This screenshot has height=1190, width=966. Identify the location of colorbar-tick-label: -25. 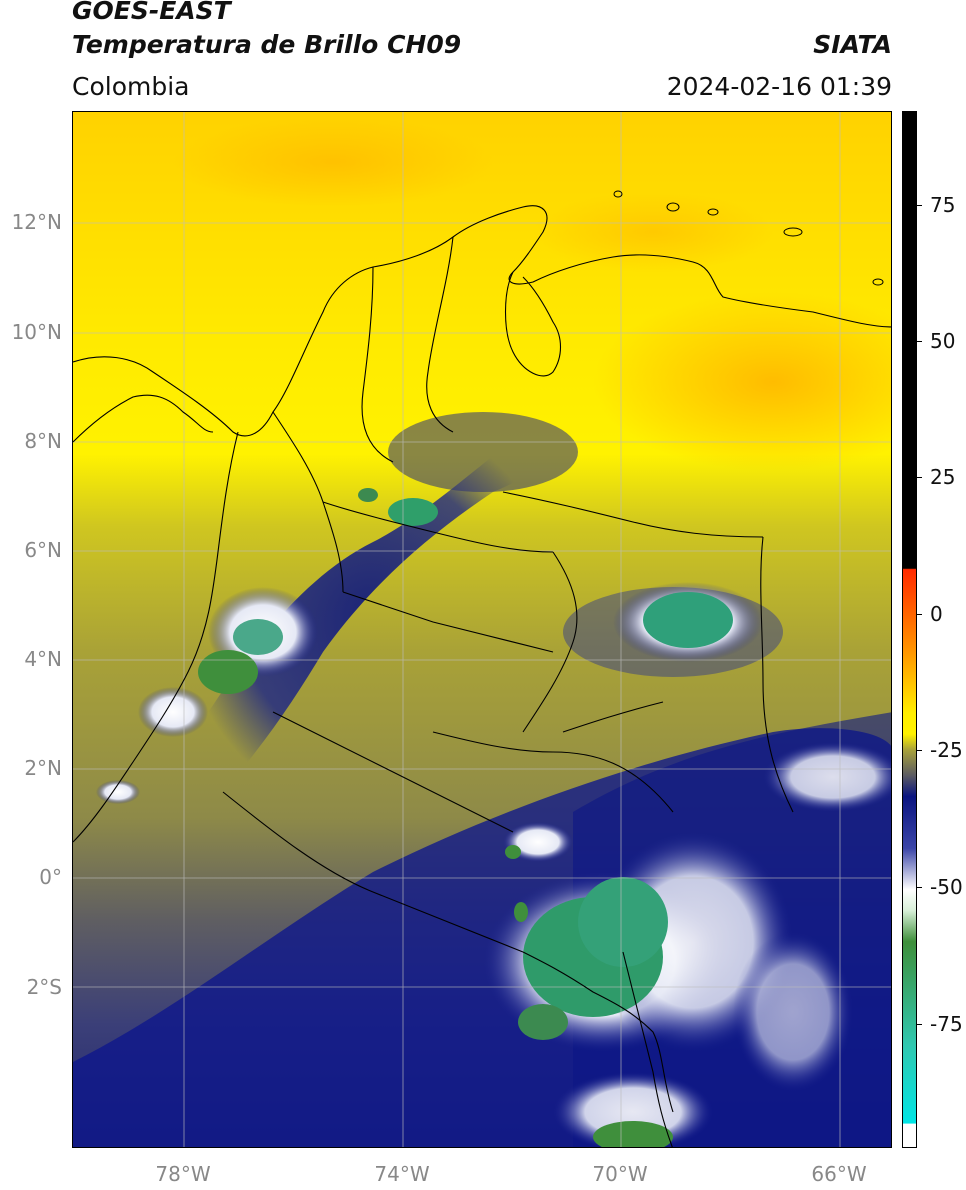
(946, 750).